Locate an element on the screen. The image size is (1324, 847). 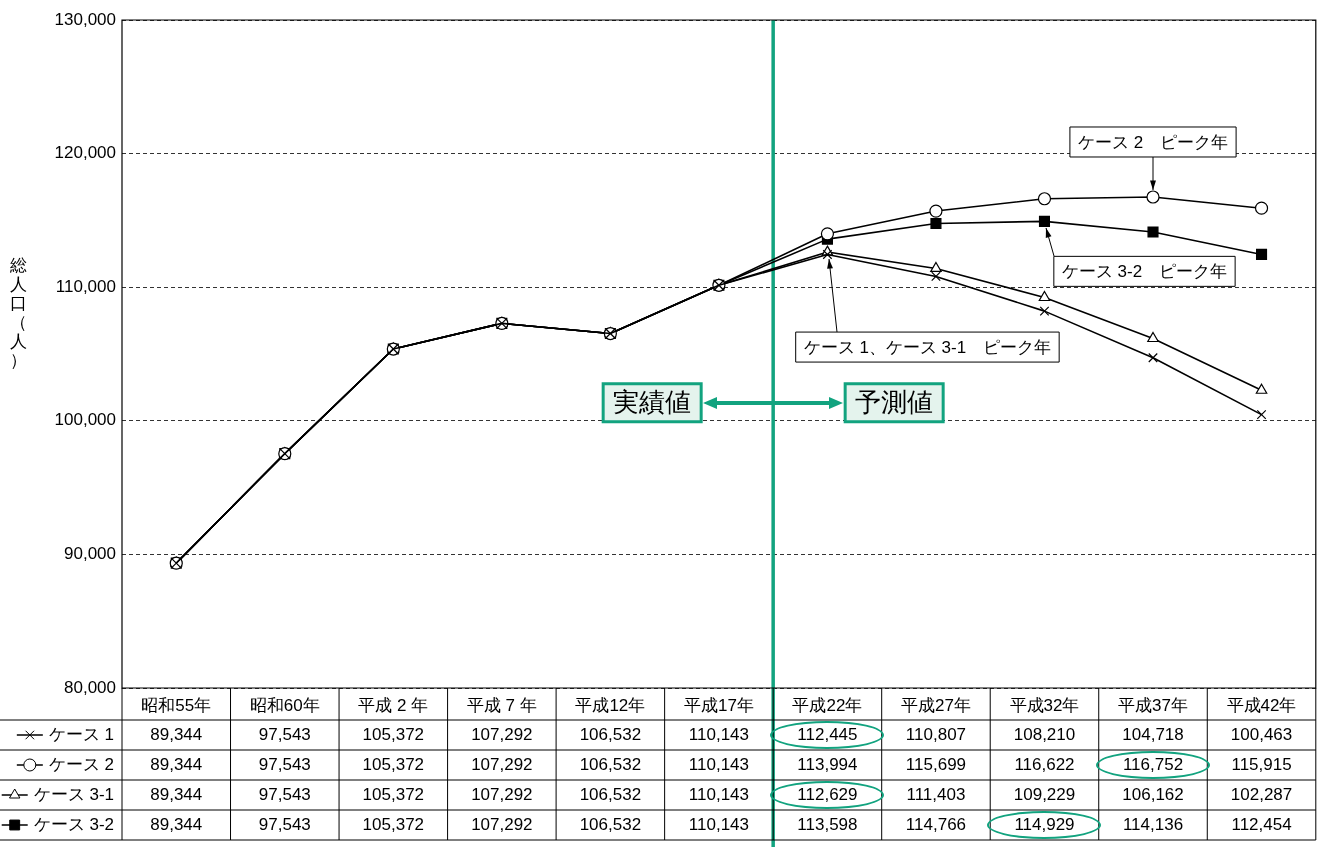
y-tick-label: 130,000 is located at coordinates (85, 19).